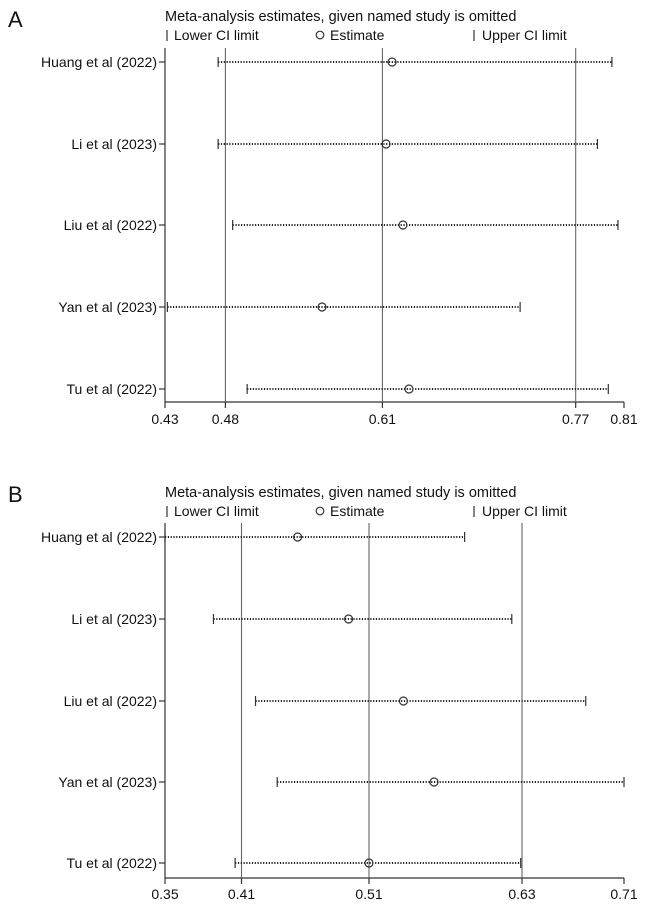 This screenshot has width=646, height=910. I want to click on x-tick-label: 0.48, so click(225, 419).